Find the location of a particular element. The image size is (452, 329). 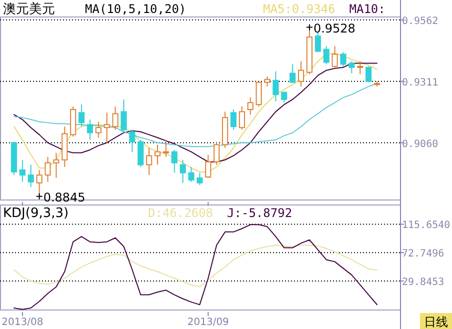

y-tick-label: 72.7496 is located at coordinates (423, 254).